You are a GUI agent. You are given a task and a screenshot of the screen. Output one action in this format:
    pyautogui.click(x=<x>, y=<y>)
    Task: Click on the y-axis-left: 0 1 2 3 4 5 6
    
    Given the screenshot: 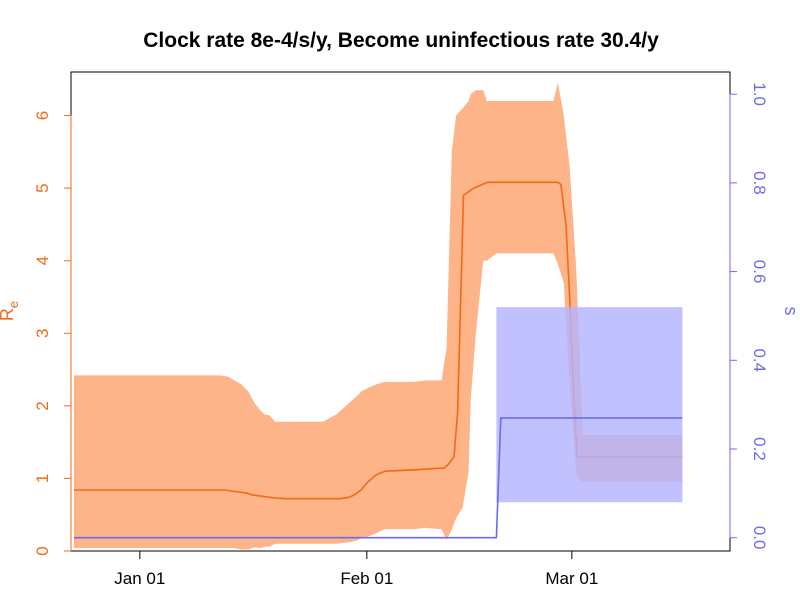 What is the action you would take?
    pyautogui.click(x=52, y=333)
    